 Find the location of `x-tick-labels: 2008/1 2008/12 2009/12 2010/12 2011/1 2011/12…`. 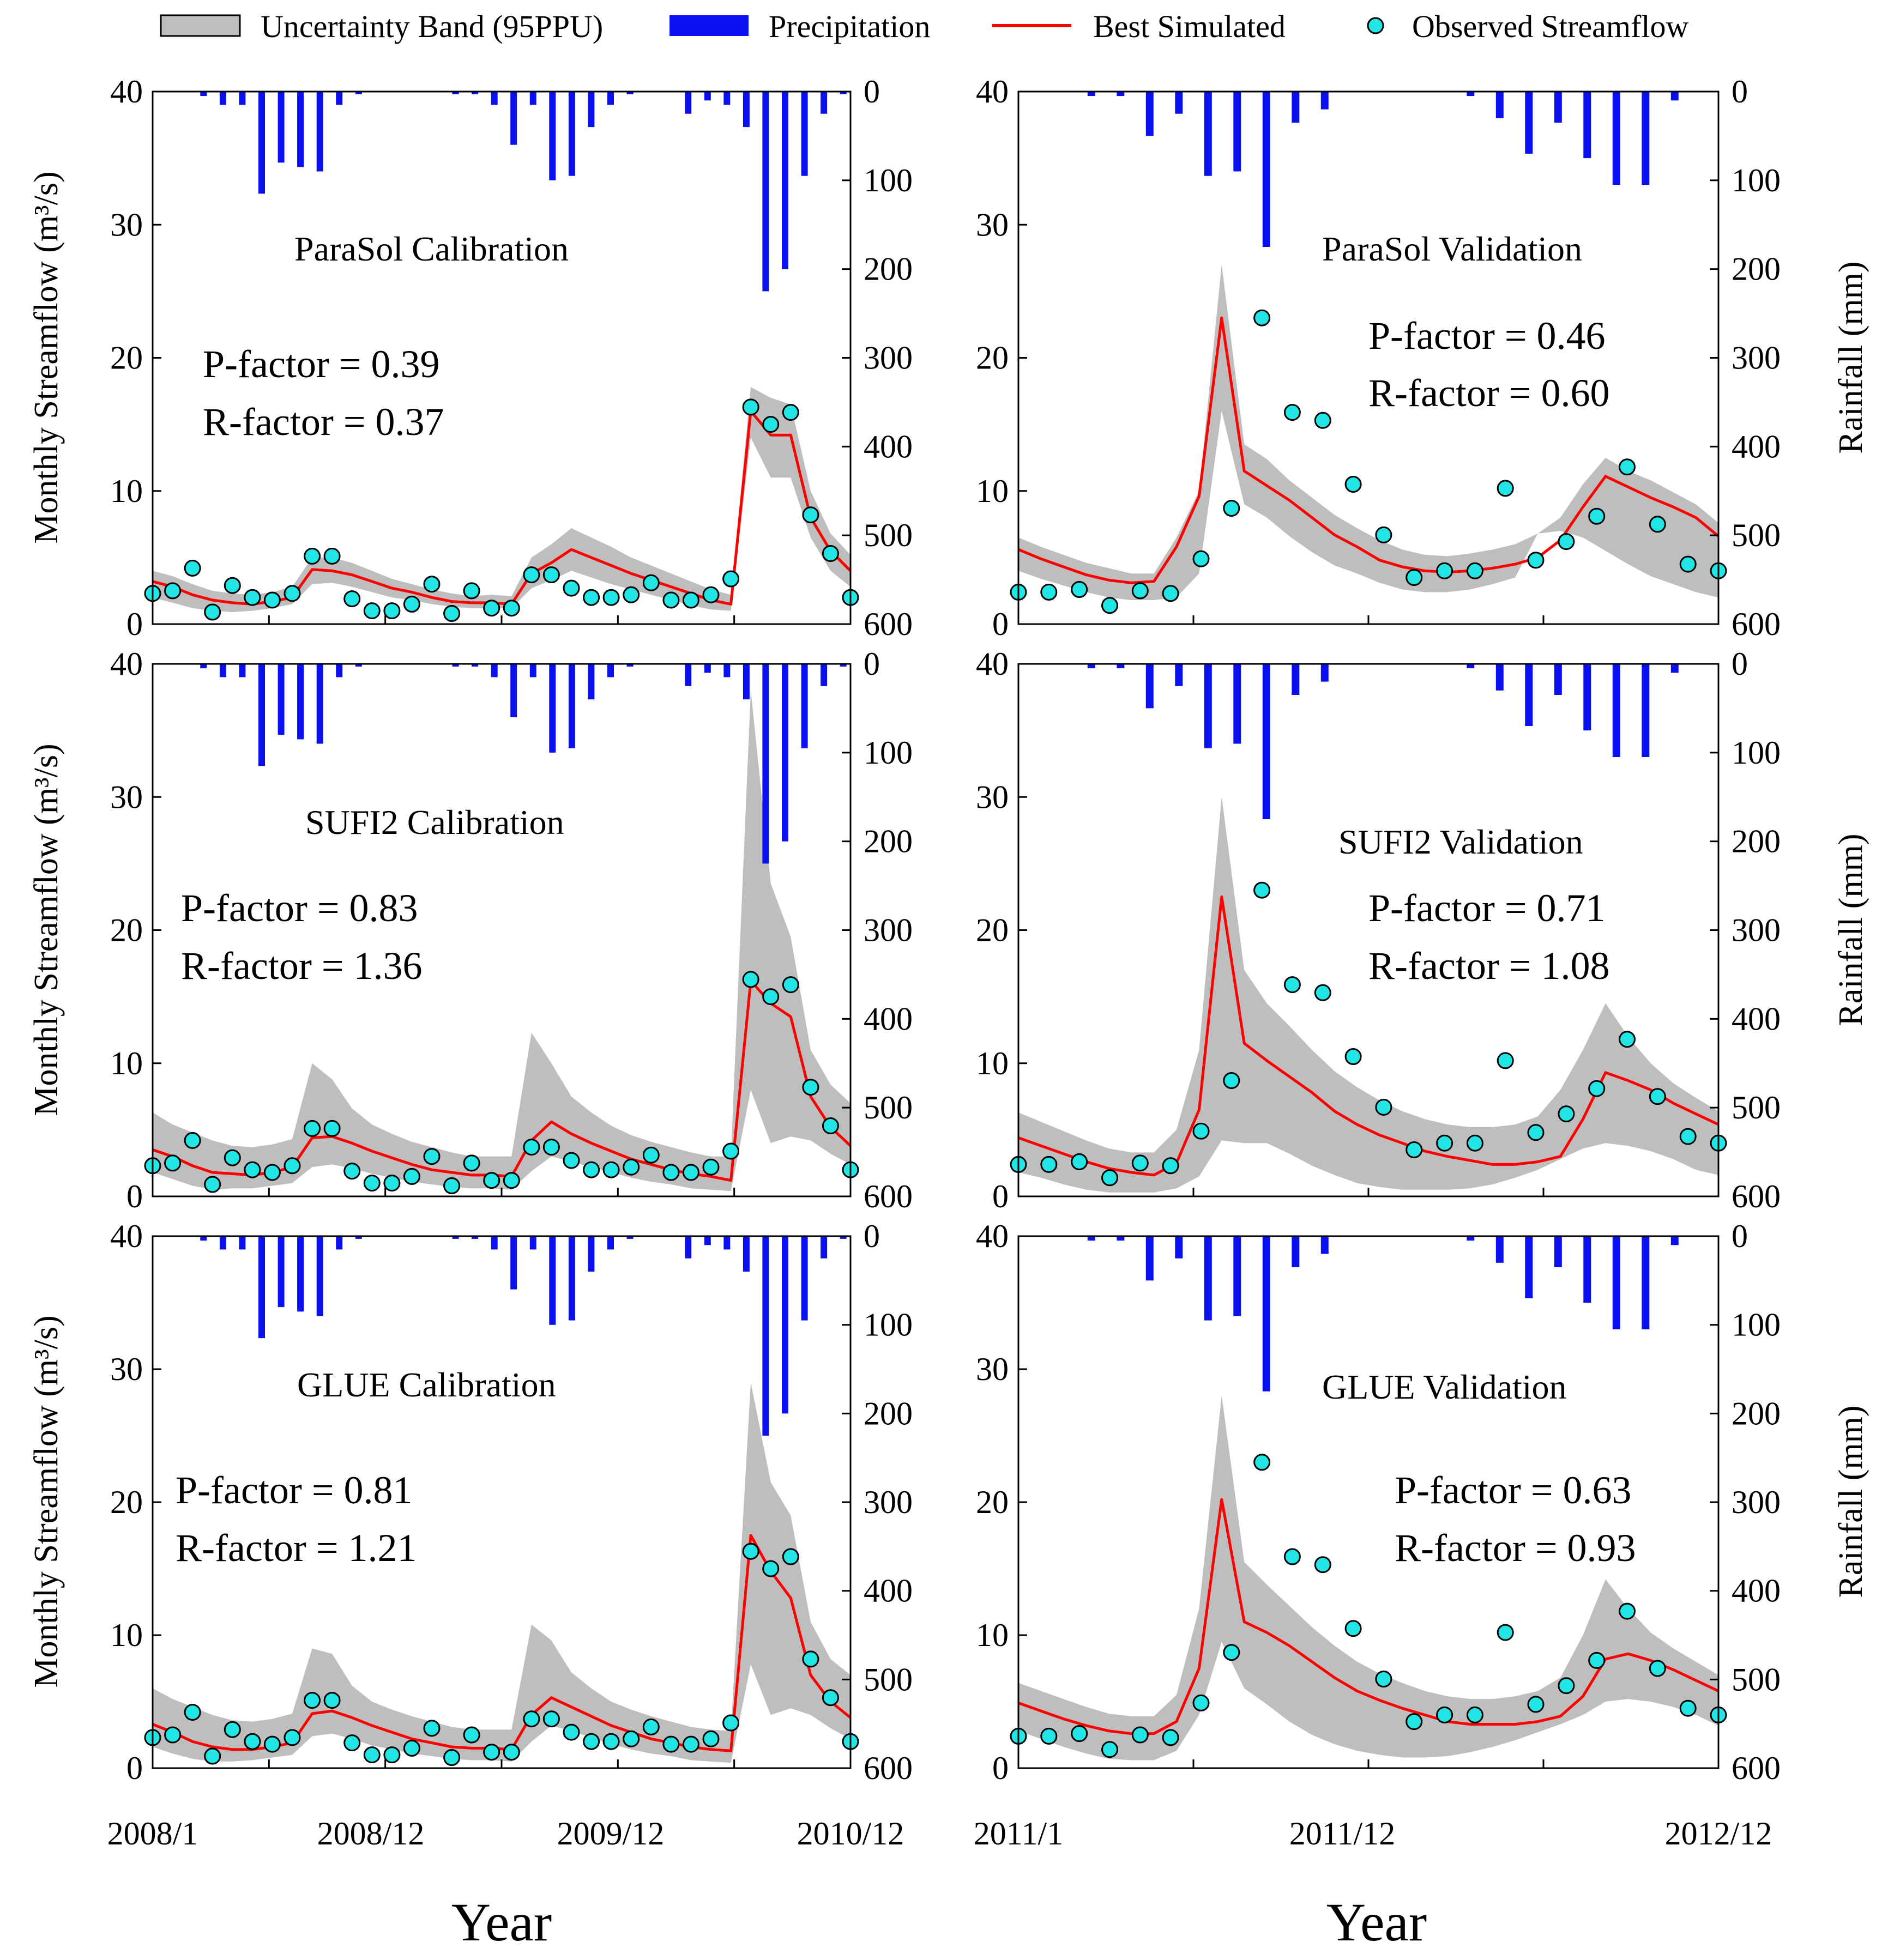

x-tick-labels: 2008/1 2008/12 2009/12 2010/12 2011/1 2011/12… is located at coordinates (939, 1834).